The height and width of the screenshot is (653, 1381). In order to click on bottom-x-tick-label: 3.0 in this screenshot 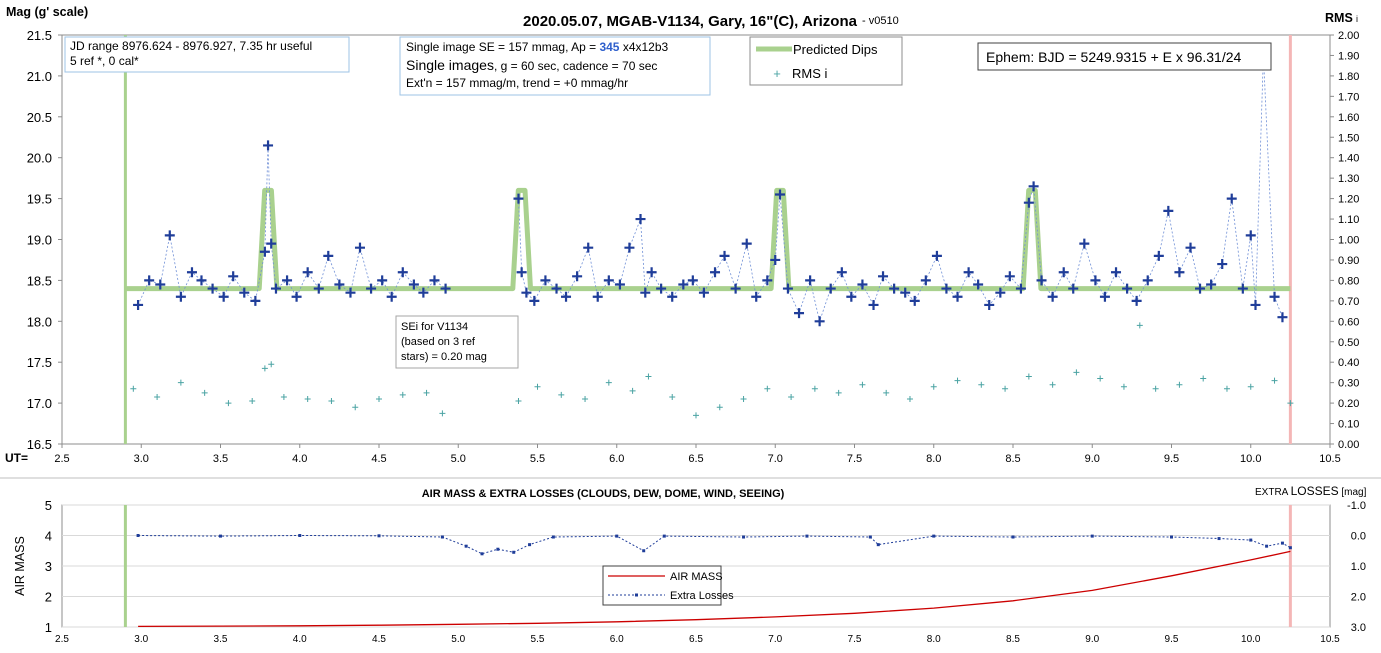, I will do `click(141, 639)`.